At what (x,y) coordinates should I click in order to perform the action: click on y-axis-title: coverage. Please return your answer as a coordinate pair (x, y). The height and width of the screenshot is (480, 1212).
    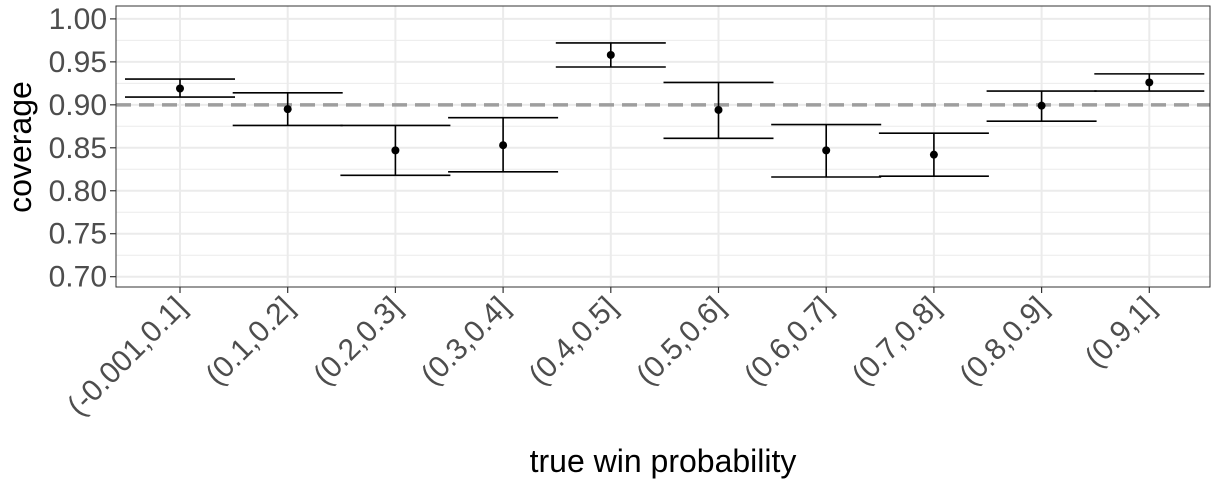
    Looking at the image, I should click on (20, 147).